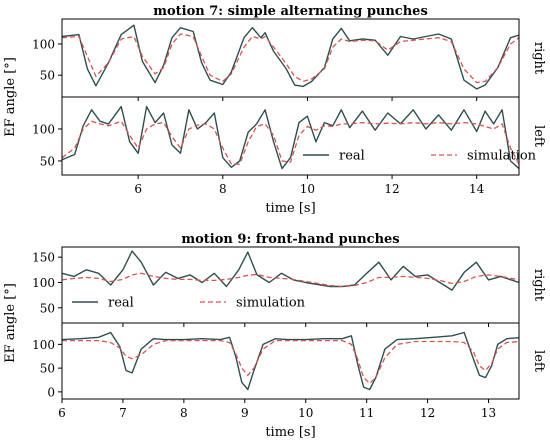 Image resolution: width=550 pixels, height=444 pixels. I want to click on x-tick-label: 9, so click(245, 413).